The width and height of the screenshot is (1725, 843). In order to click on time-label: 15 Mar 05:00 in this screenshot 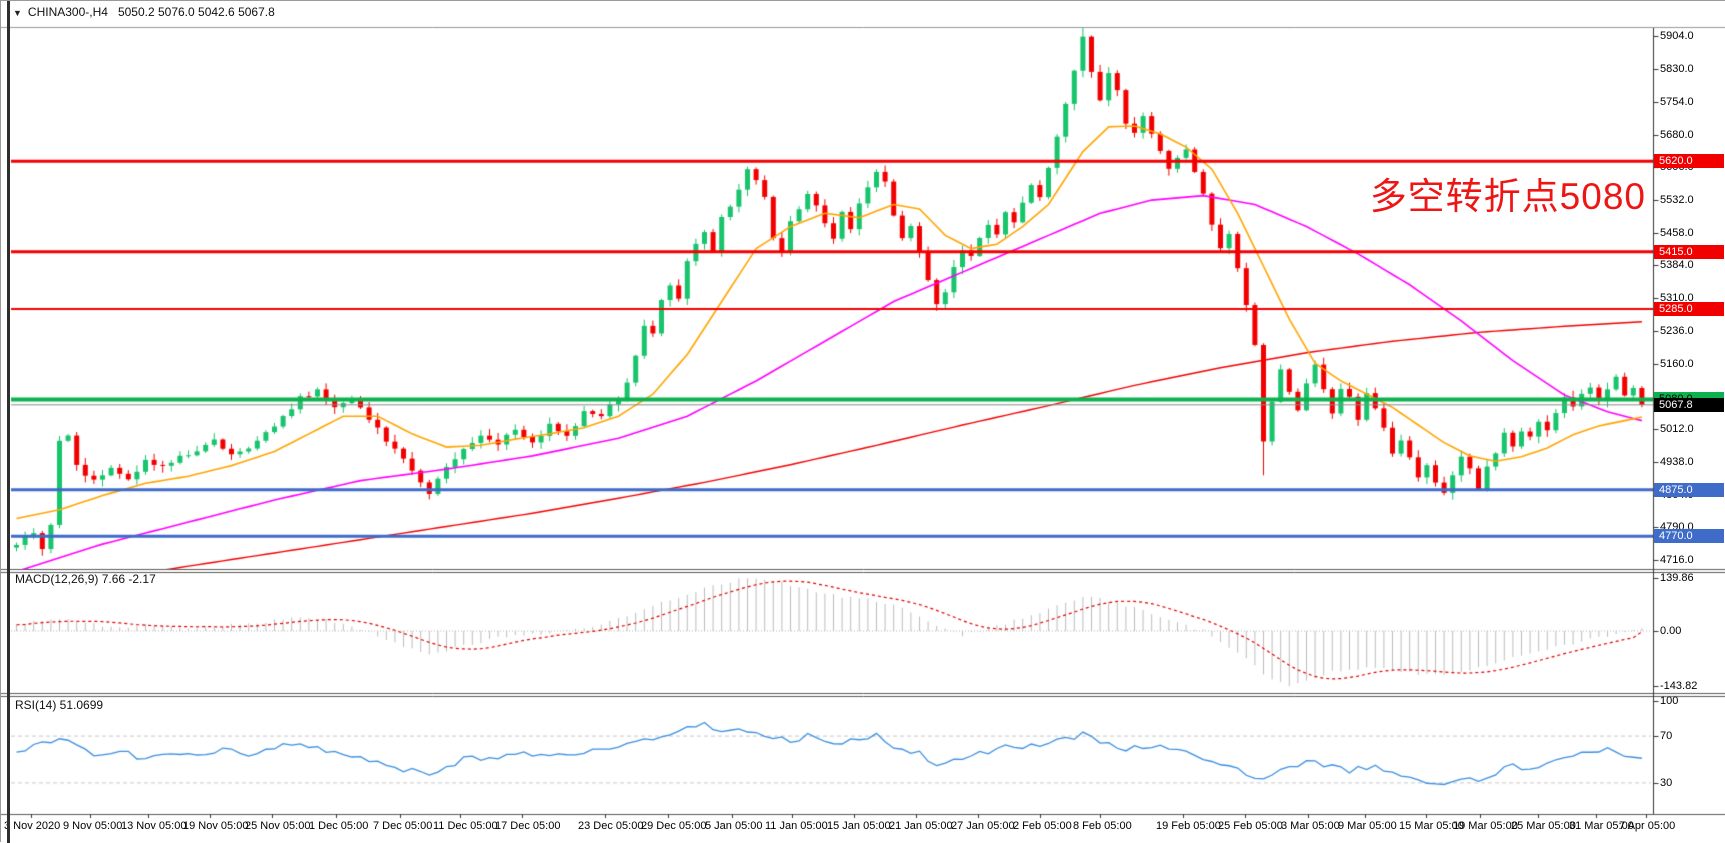, I will do `click(1431, 826)`.